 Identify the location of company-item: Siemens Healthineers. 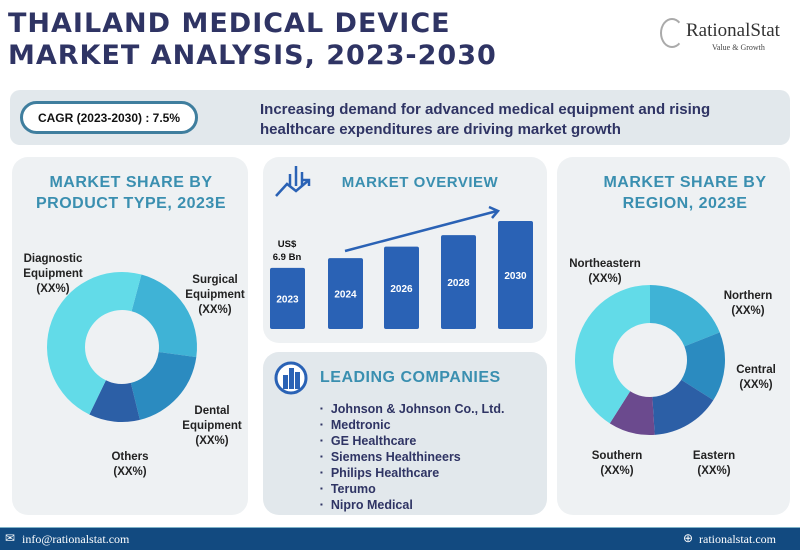
(412, 457).